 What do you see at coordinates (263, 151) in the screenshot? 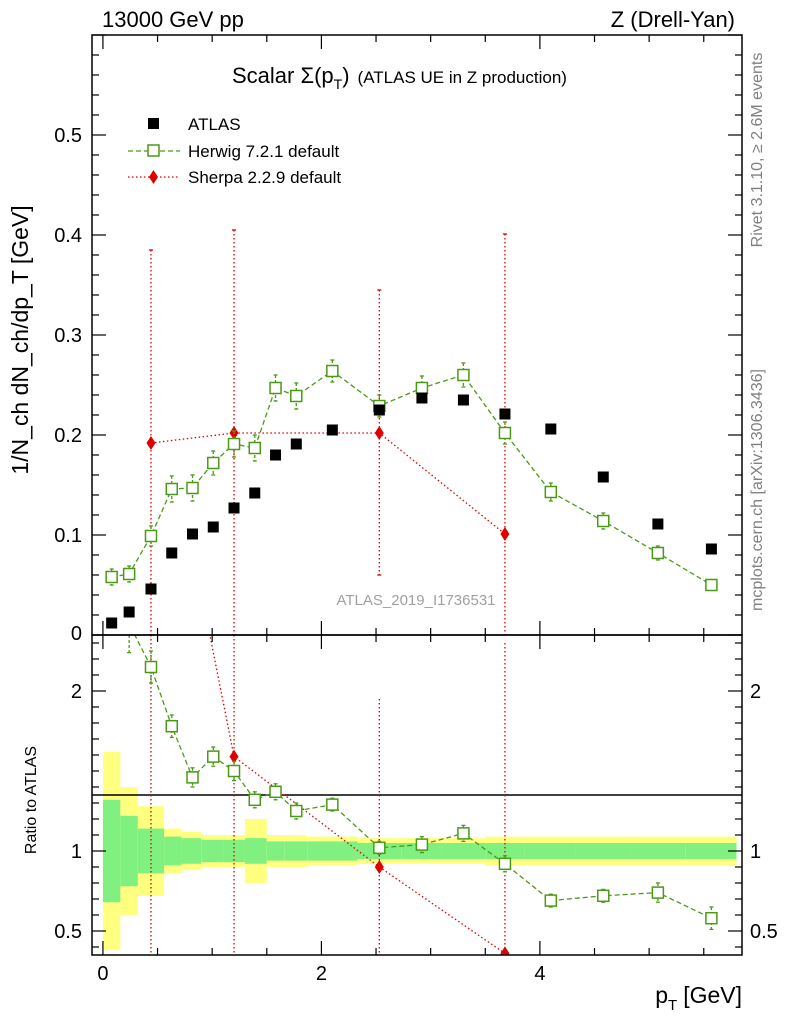
I see `legend-label-herwig: Herwig 7.2.1 default` at bounding box center [263, 151].